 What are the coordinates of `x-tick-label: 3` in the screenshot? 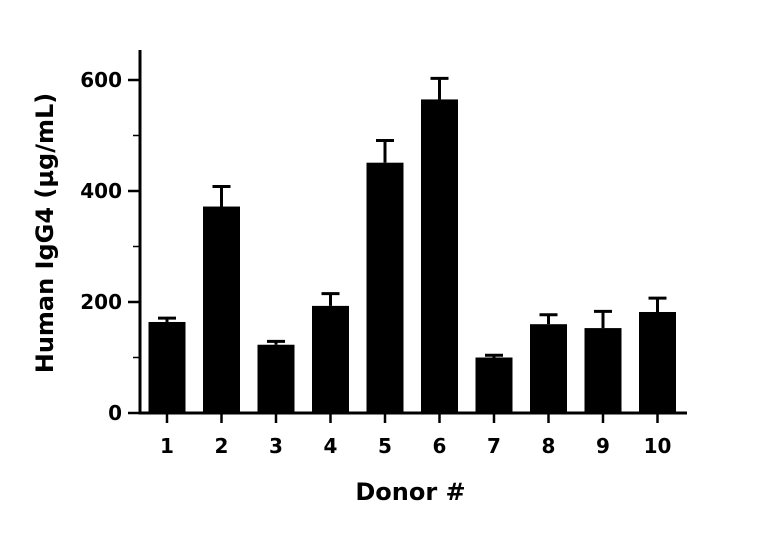 It's located at (276, 446).